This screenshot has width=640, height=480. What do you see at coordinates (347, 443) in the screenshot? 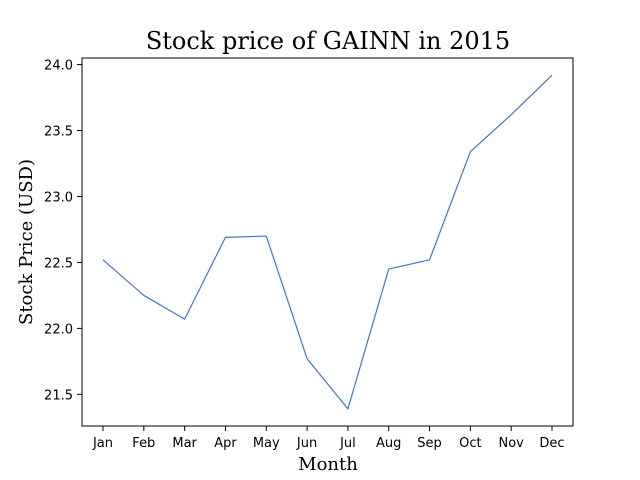
I see `x-tick-label: Jul` at bounding box center [347, 443].